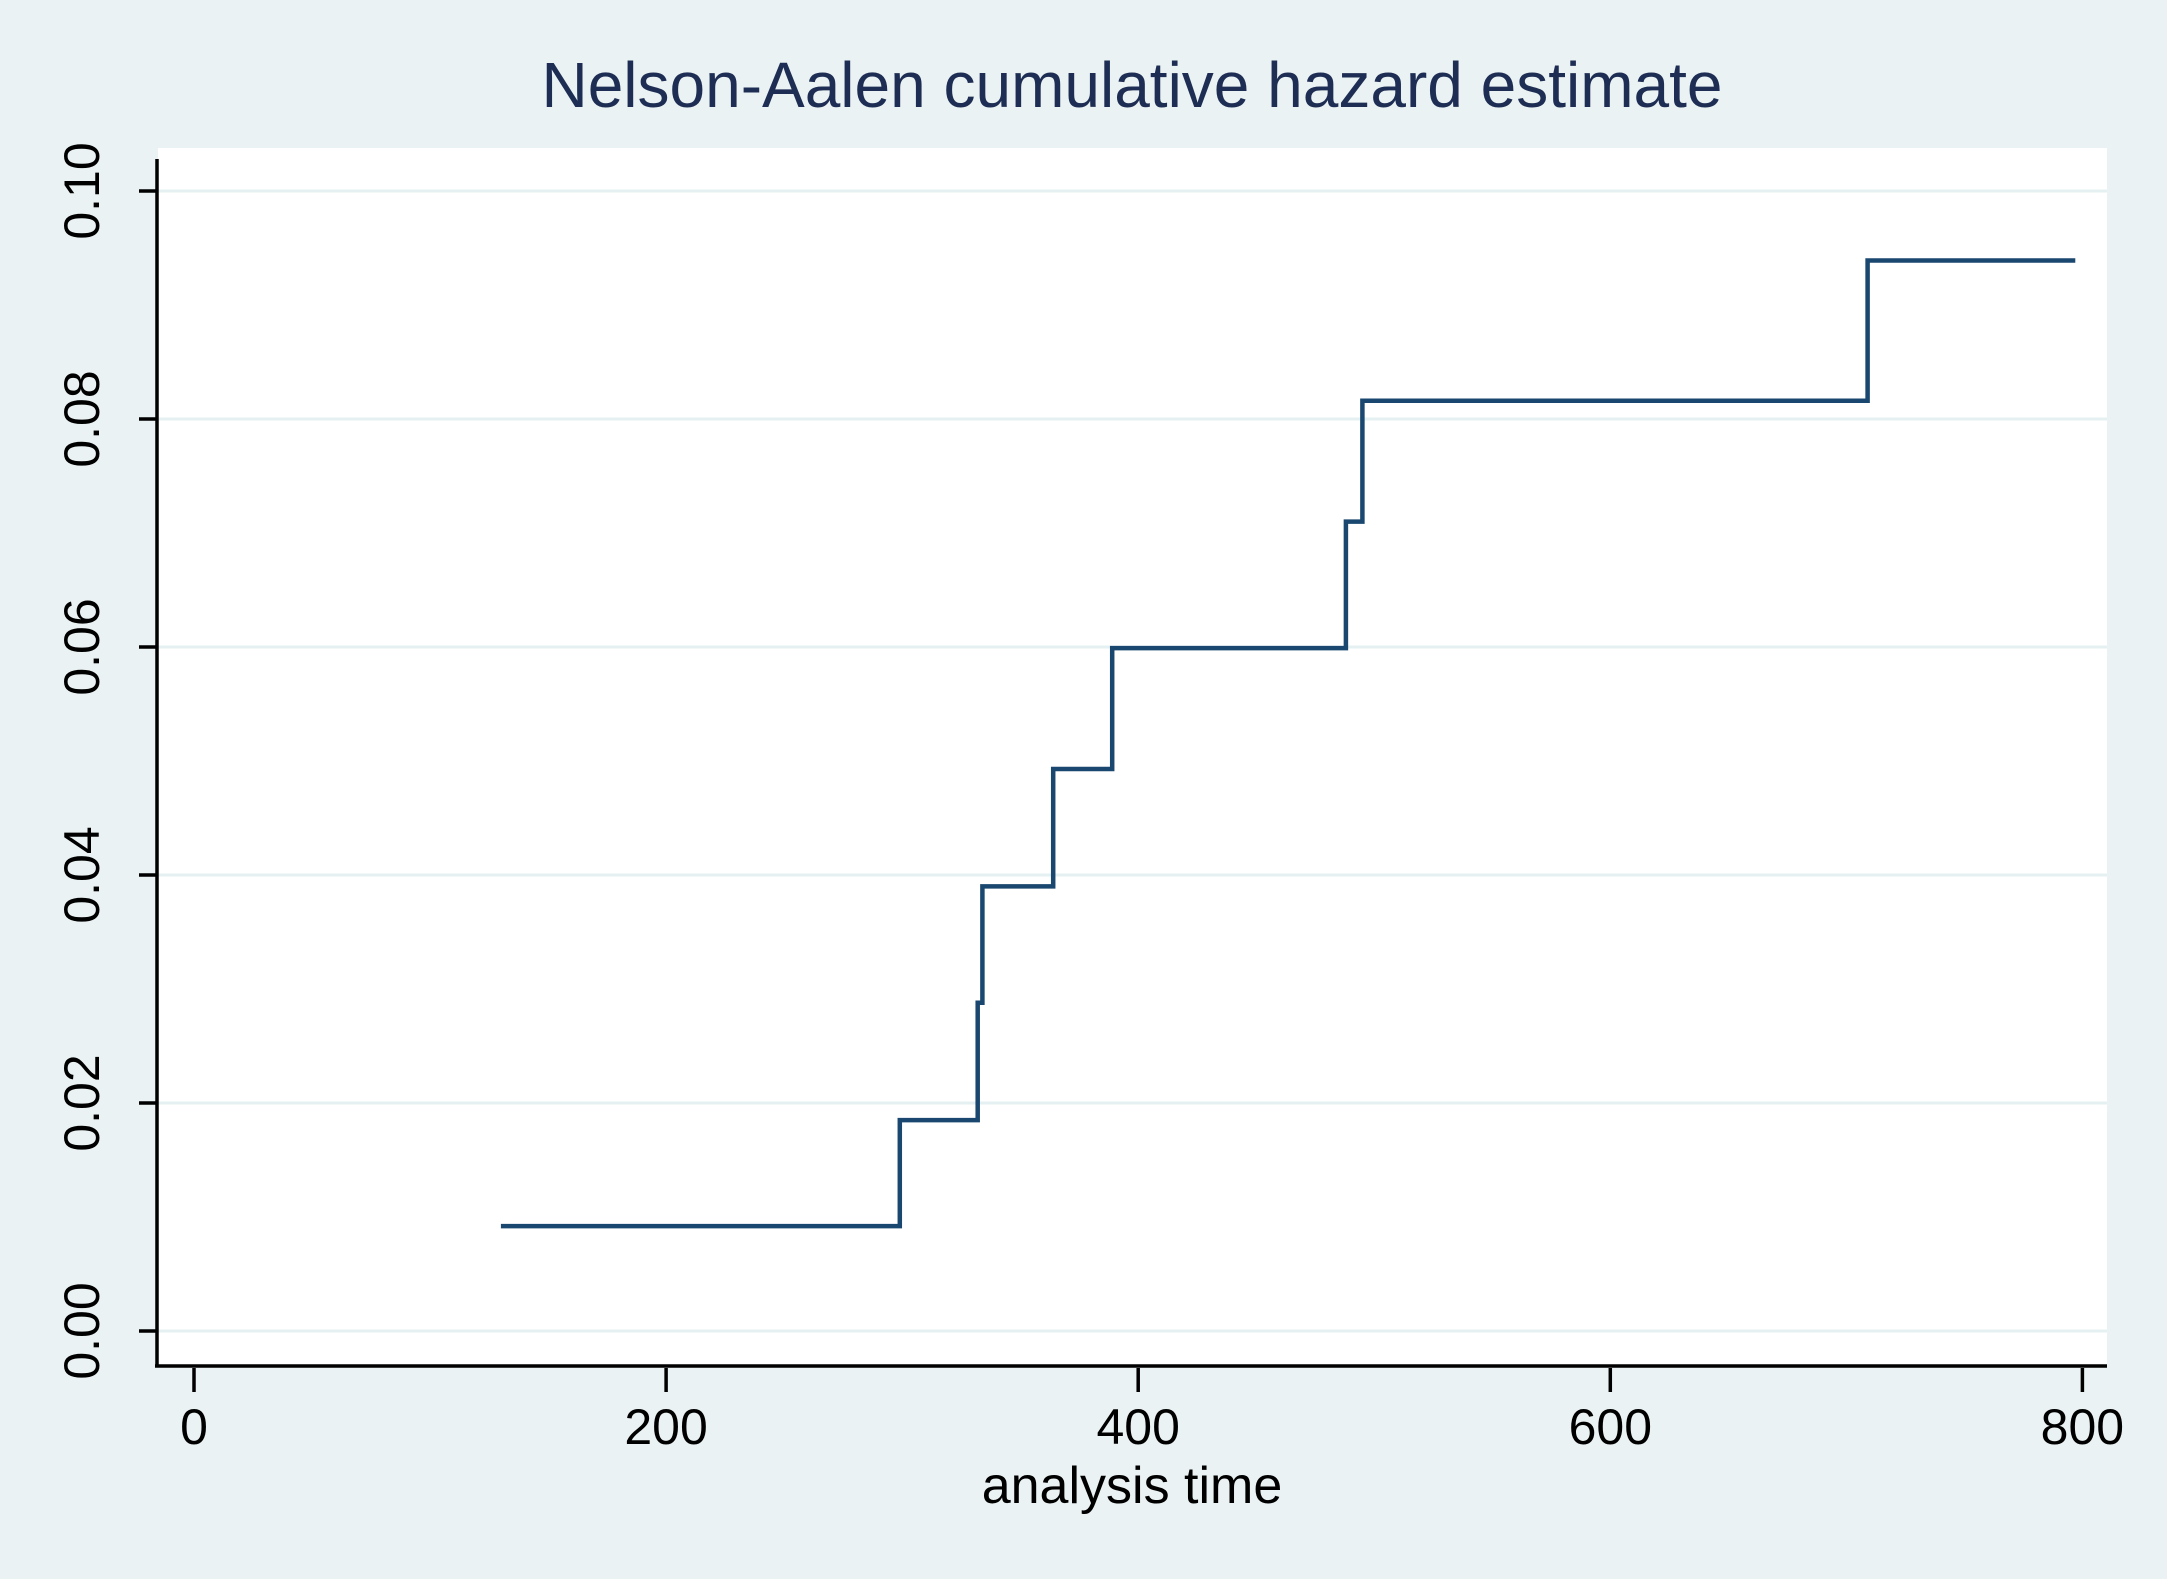  I want to click on y-tick-label: 0.04, so click(82, 875).